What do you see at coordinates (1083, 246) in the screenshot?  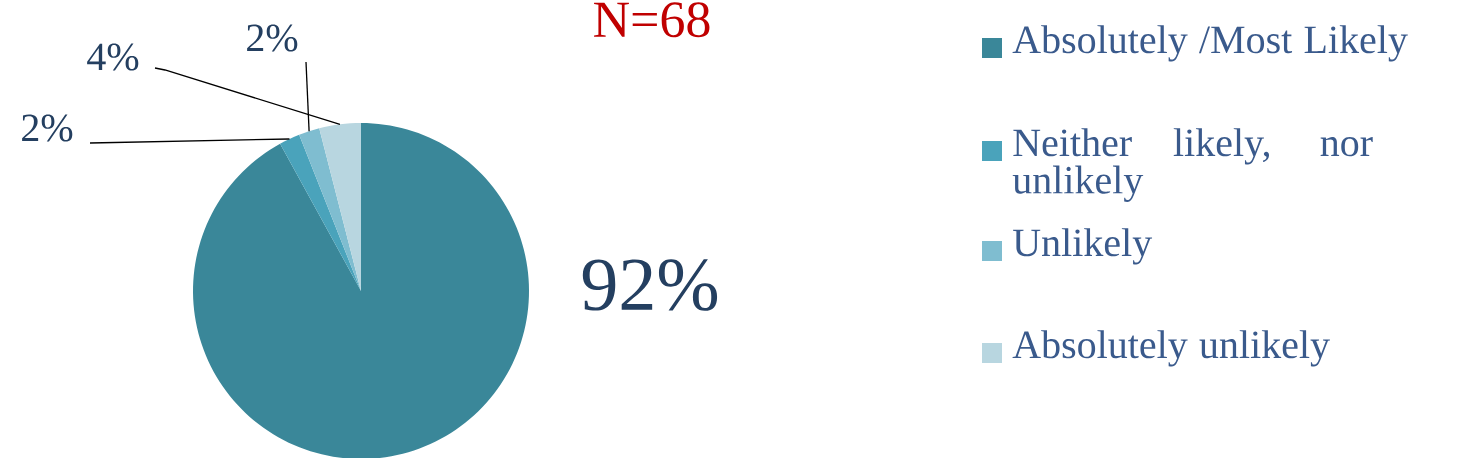 I see `legend-label: Unlikely` at bounding box center [1083, 246].